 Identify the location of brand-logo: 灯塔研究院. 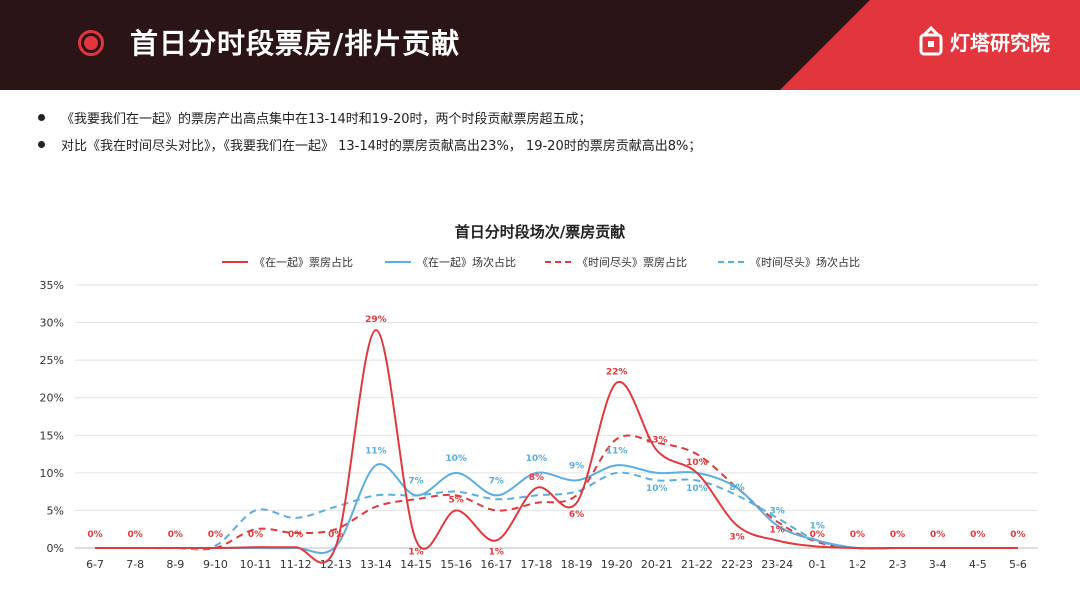
(984, 41).